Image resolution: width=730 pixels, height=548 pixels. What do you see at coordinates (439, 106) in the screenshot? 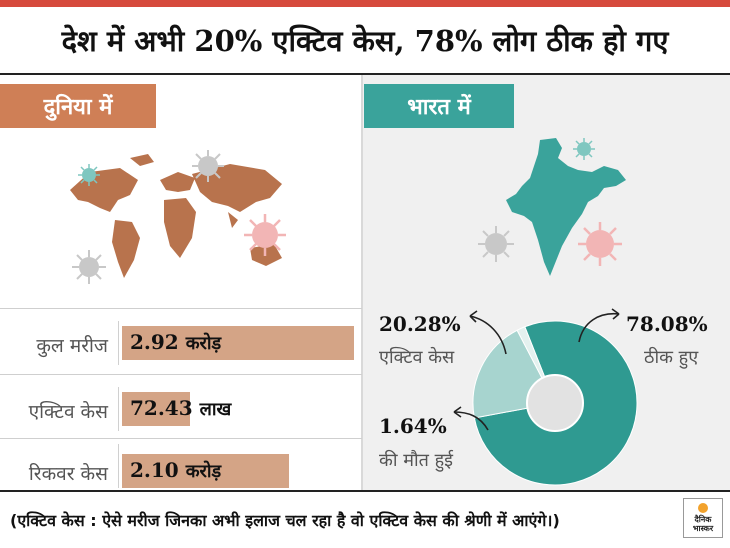
I see `india-tag: भारत में` at bounding box center [439, 106].